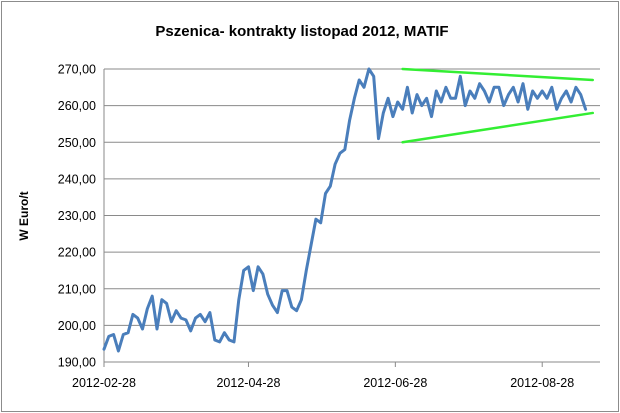 The width and height of the screenshot is (620, 413). What do you see at coordinates (77, 326) in the screenshot?
I see `y-tick-label: 200,00` at bounding box center [77, 326].